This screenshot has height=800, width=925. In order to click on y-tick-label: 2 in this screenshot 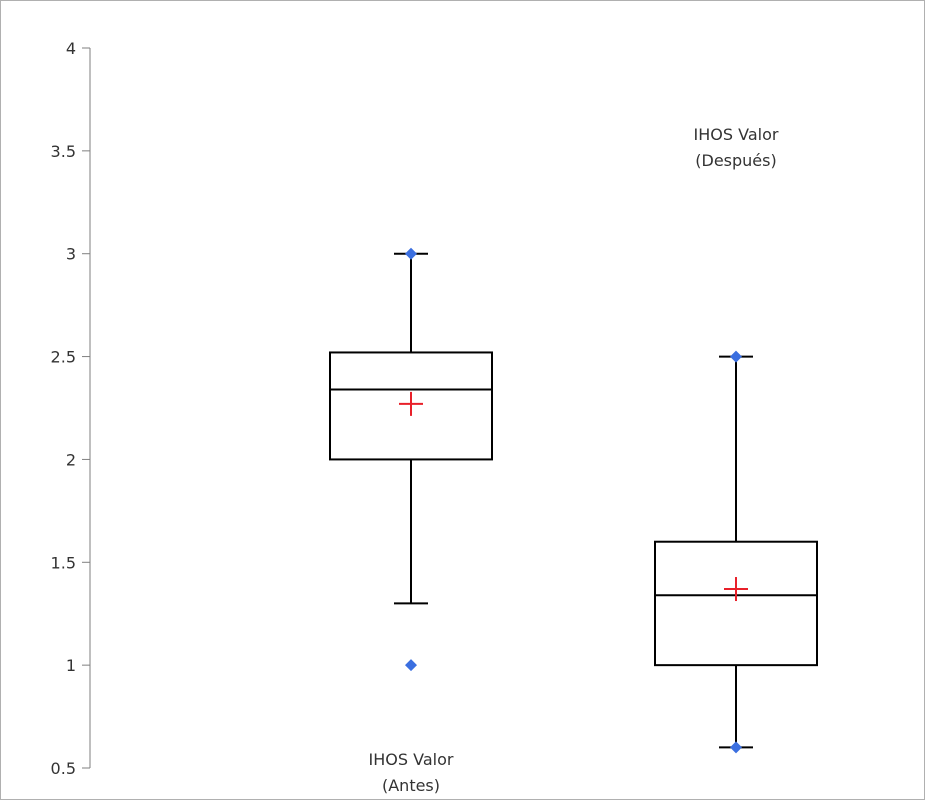, I will do `click(71, 459)`.